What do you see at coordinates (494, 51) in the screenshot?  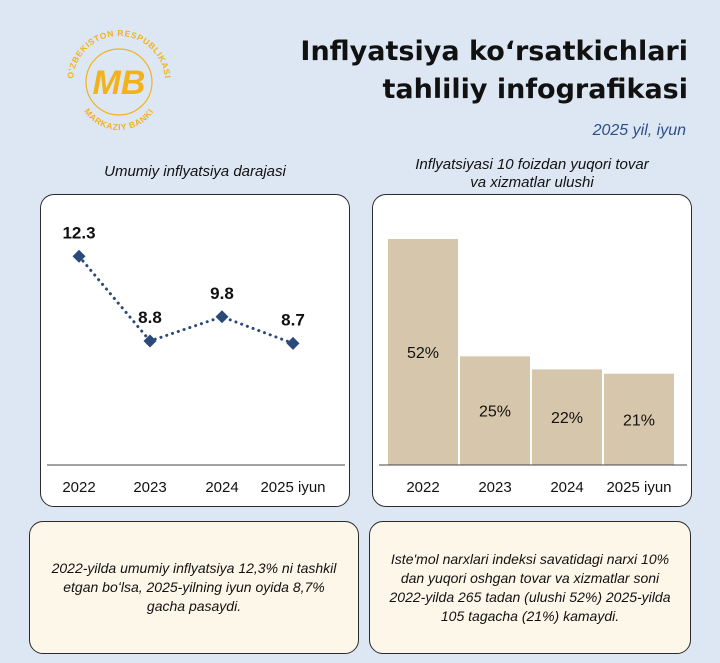 I see `page-title-line-1: Inflyatsiya koʻrsatkichlari` at bounding box center [494, 51].